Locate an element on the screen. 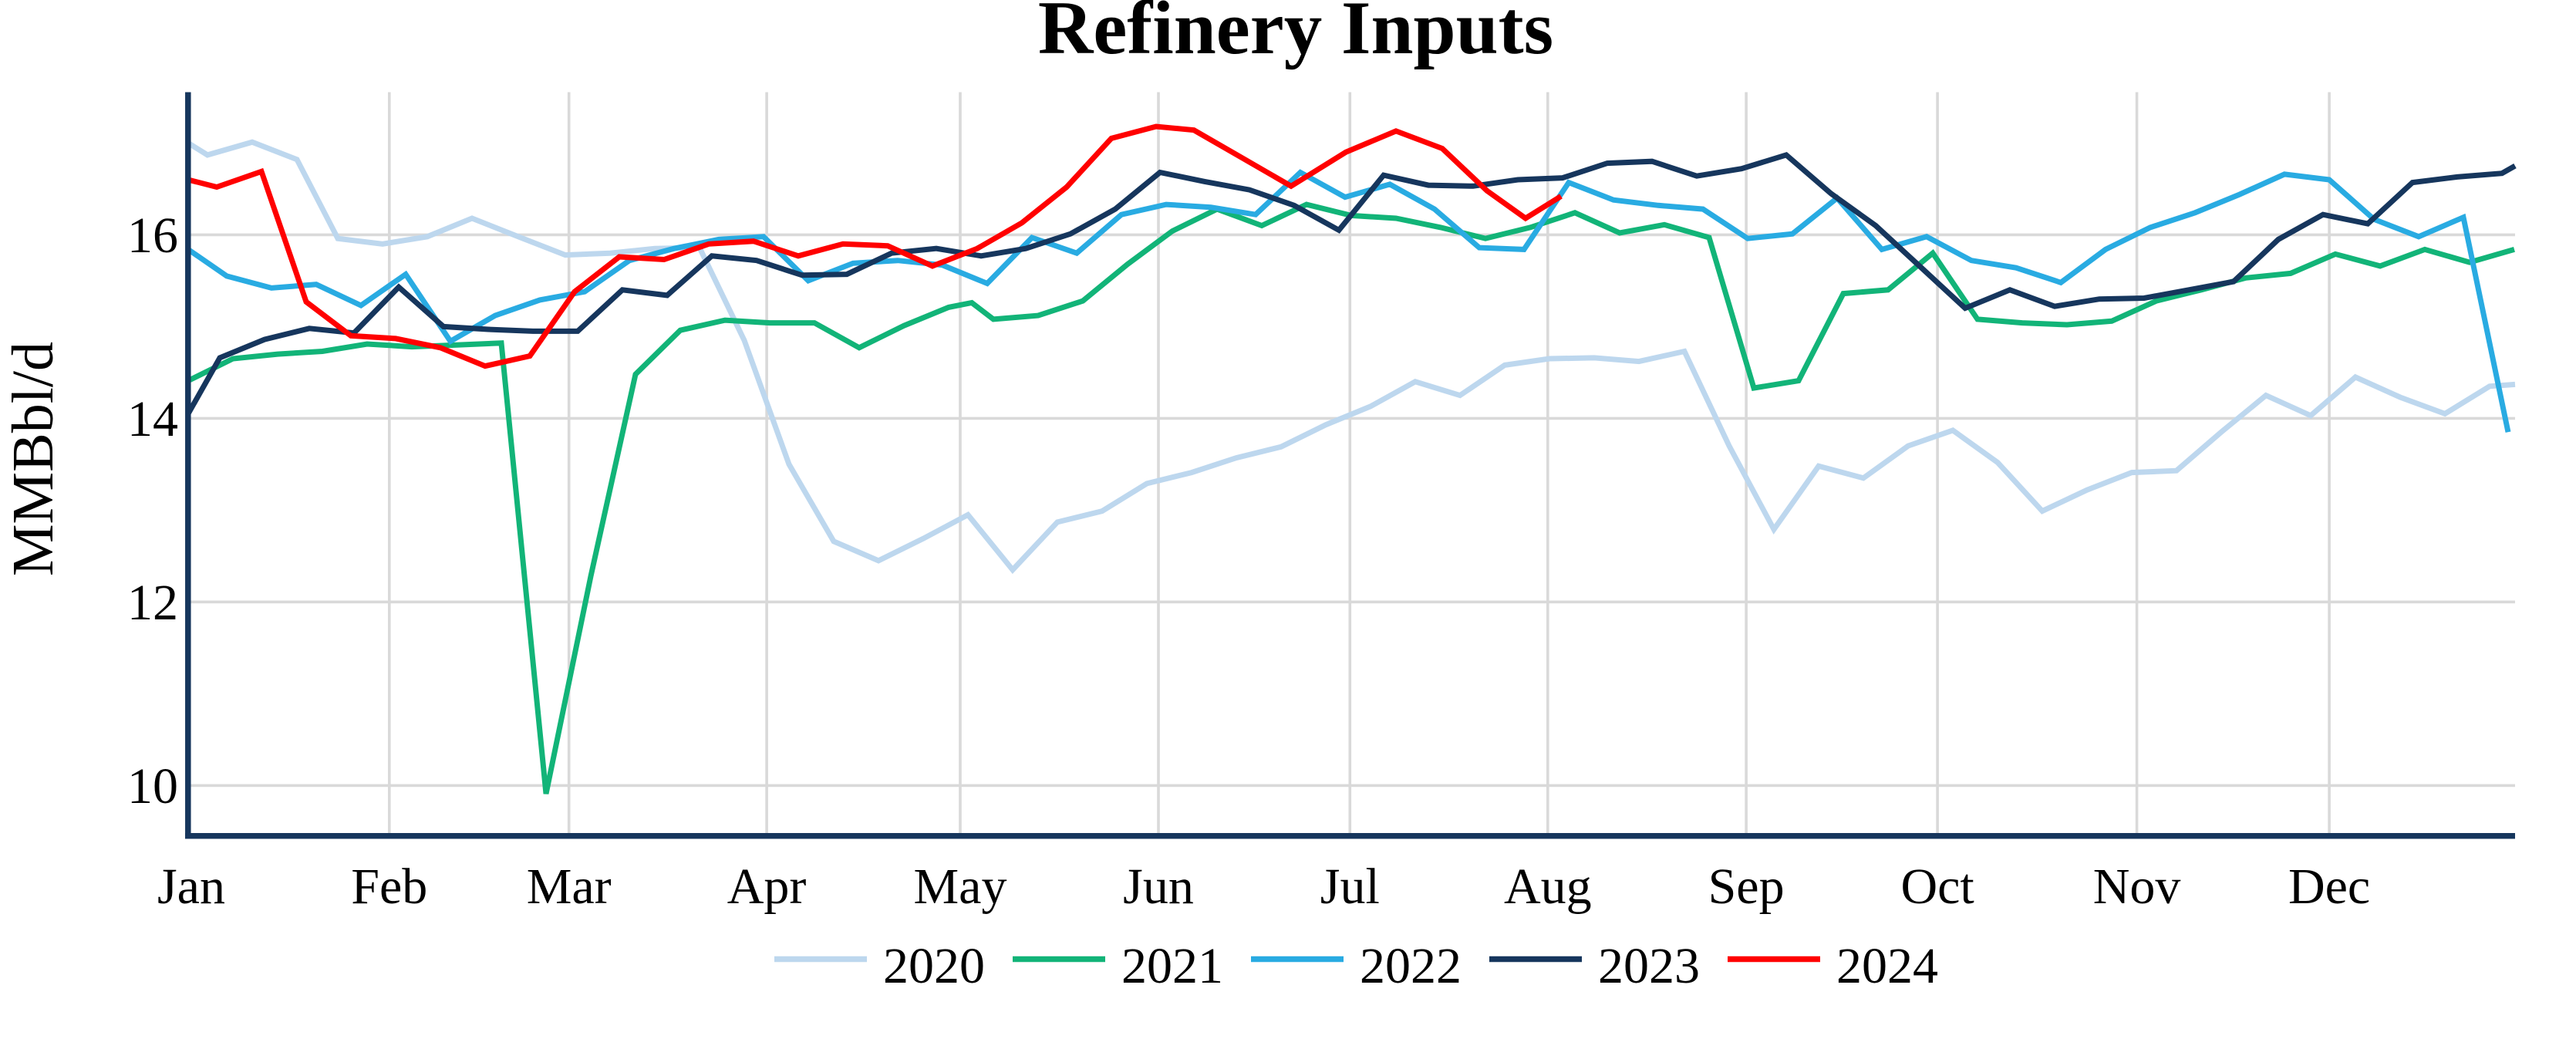 This screenshot has width=2576, height=1049. svg-text: 2020 is located at coordinates (934, 966).